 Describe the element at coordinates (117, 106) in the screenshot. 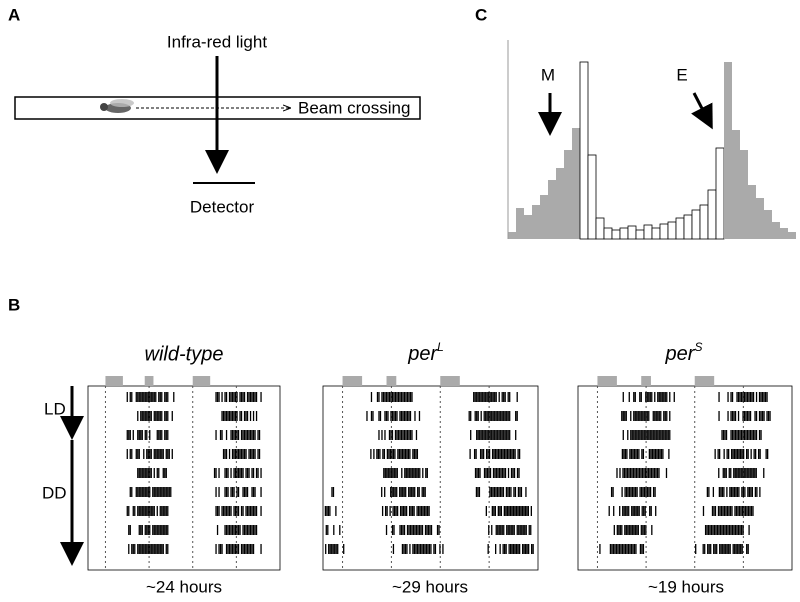

I see `fly` at that location.